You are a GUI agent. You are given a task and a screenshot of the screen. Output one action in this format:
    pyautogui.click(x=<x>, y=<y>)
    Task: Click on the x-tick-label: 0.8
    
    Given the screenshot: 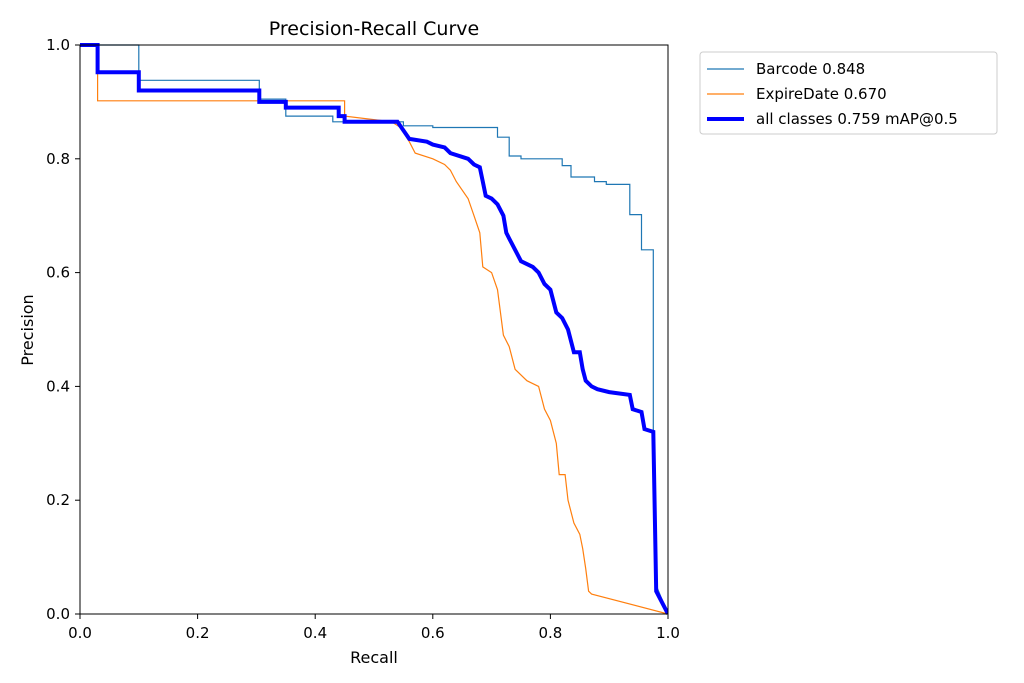 What is the action you would take?
    pyautogui.click(x=550, y=633)
    